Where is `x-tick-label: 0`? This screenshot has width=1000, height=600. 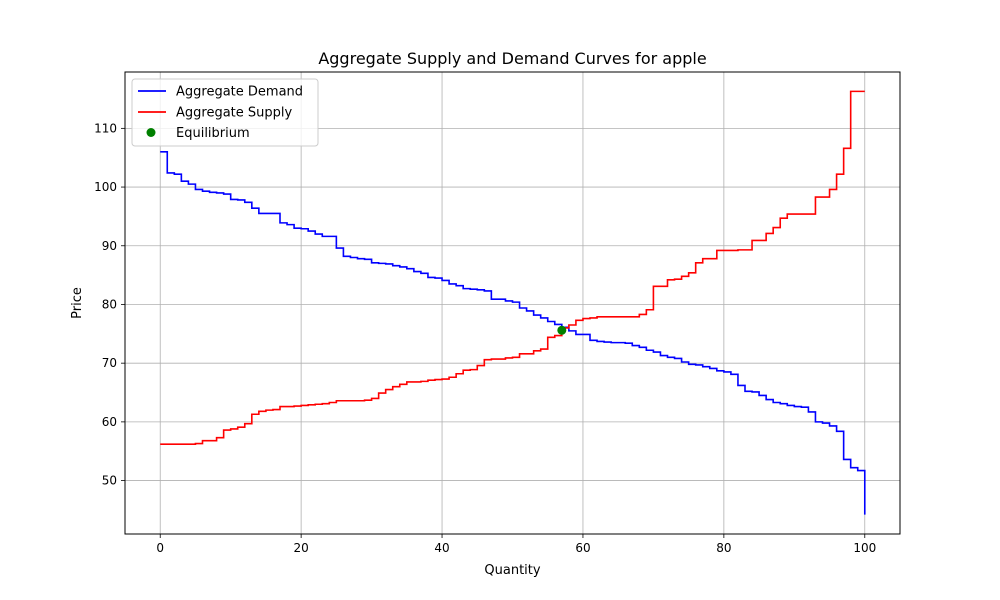
x-tick-label: 0 is located at coordinates (160, 548).